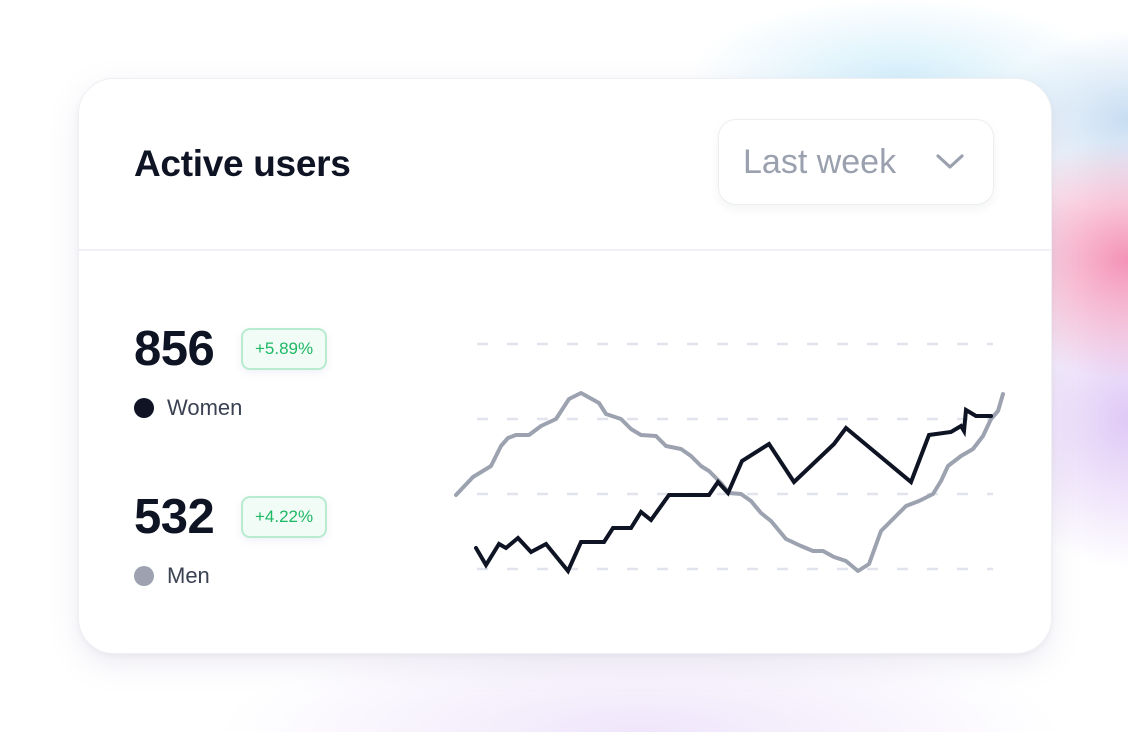 The height and width of the screenshot is (732, 1128). I want to click on women-series-line, so click(733, 490).